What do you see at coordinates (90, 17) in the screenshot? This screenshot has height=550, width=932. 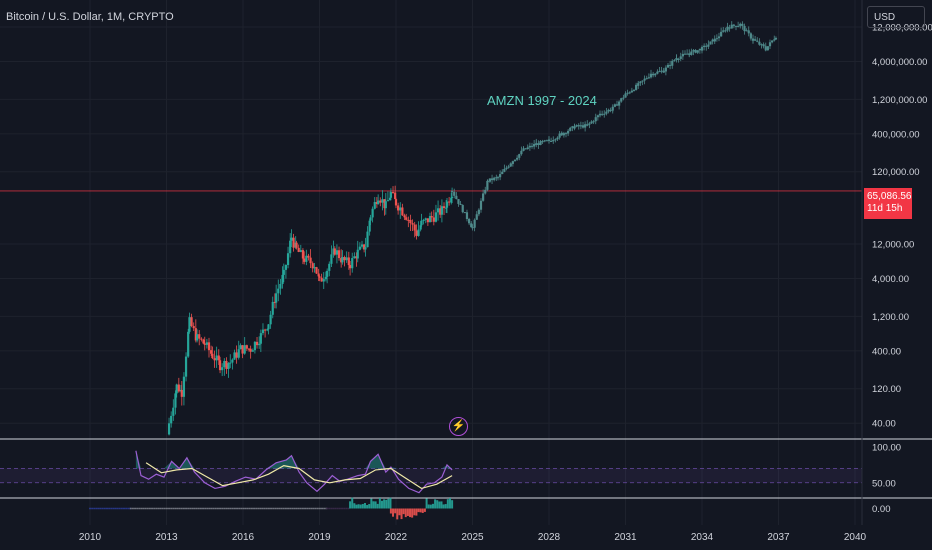 I see `symbol-title: Bitcoin / U.S. Dollar, 1M, CRYPTO` at bounding box center [90, 17].